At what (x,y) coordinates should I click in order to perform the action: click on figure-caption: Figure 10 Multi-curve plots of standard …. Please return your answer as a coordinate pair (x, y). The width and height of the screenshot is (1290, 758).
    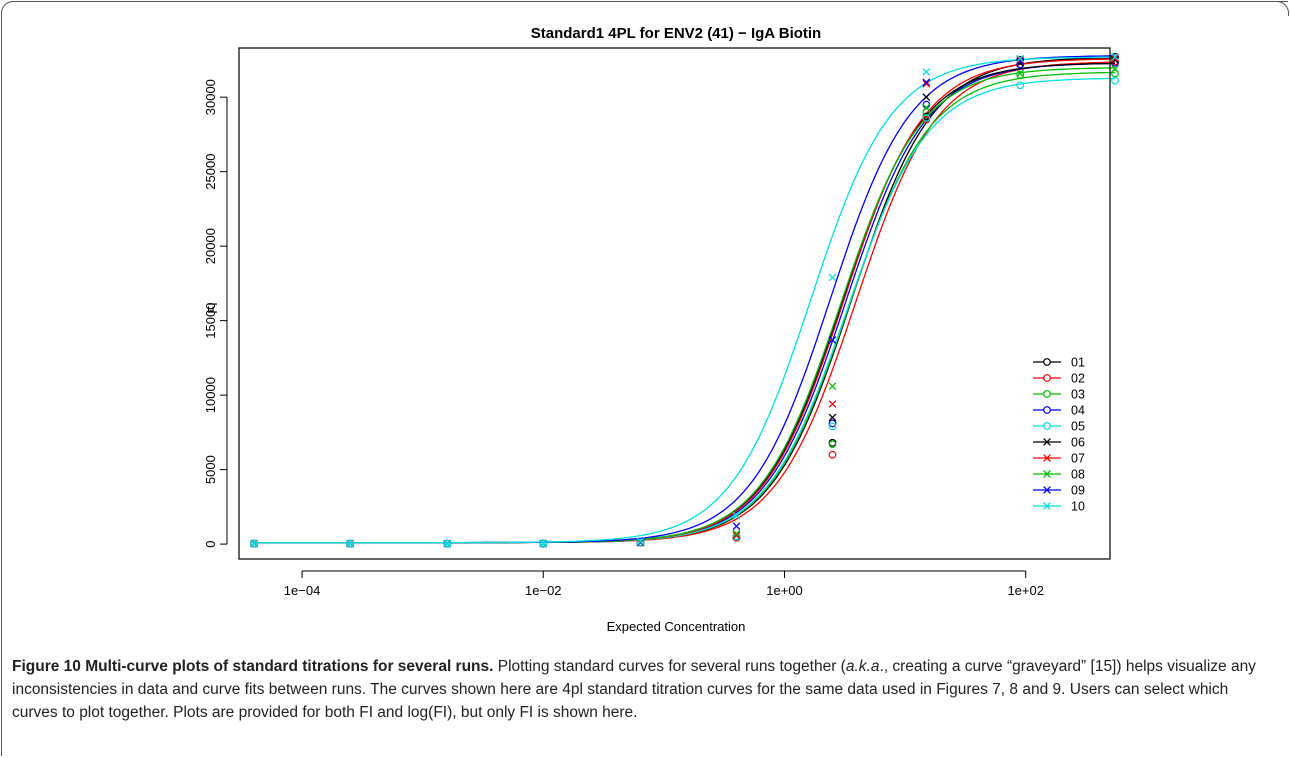
    Looking at the image, I should click on (644, 689).